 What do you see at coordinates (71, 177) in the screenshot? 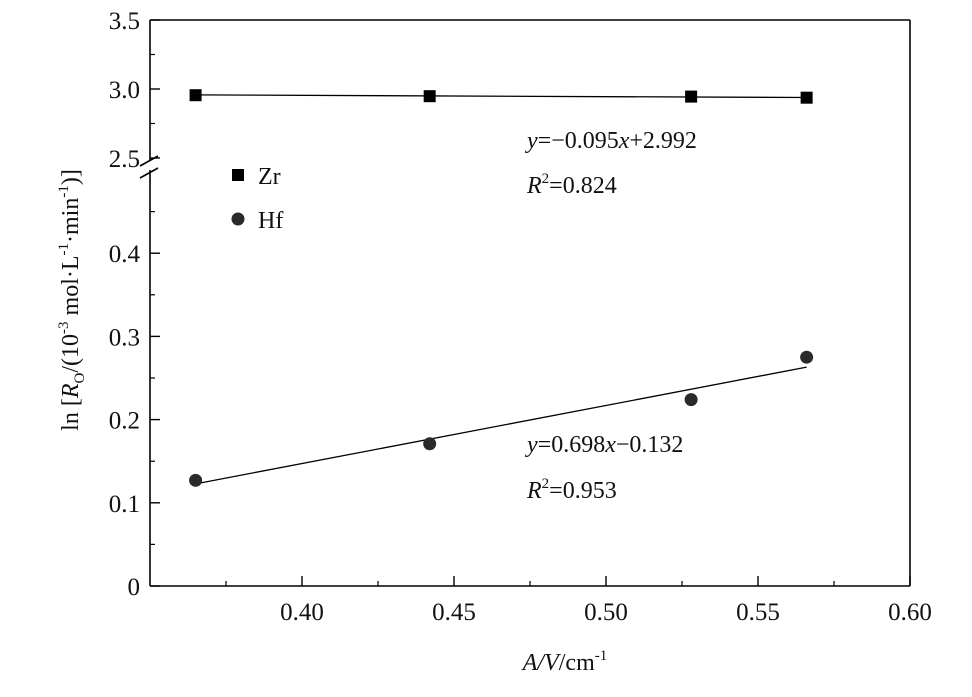
I see `y-label-post: )]` at bounding box center [71, 177].